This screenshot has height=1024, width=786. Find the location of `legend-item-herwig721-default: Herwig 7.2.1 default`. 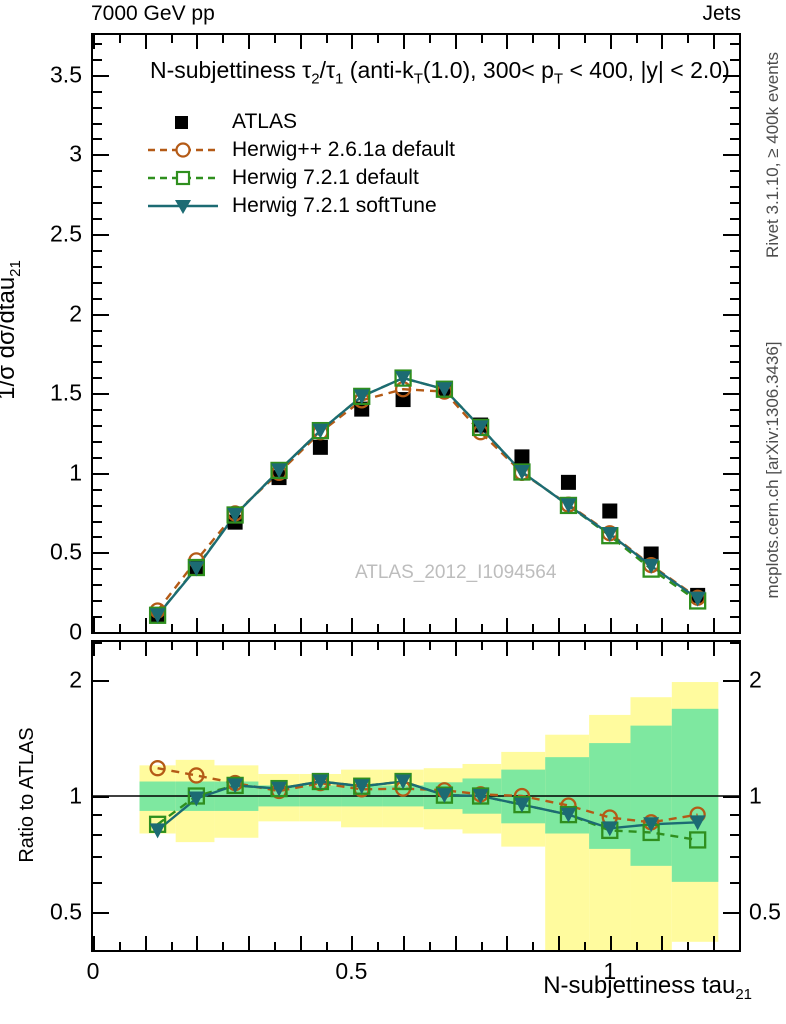

legend-item-herwig721-default: Herwig 7.2.1 default is located at coordinates (301, 178).